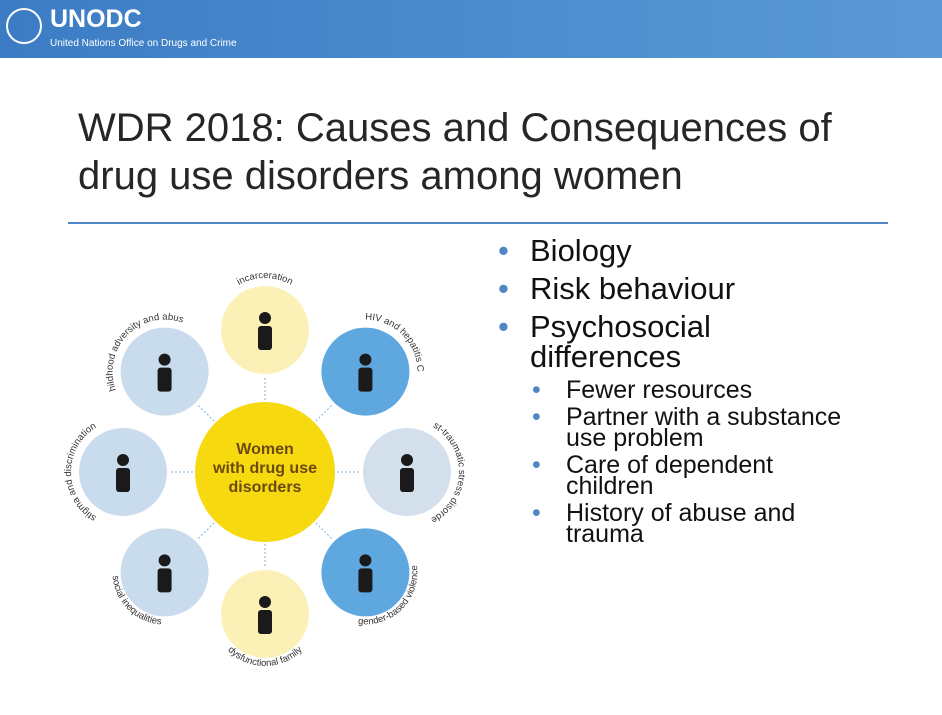  I want to click on factor-label: incarceration, so click(265, 279).